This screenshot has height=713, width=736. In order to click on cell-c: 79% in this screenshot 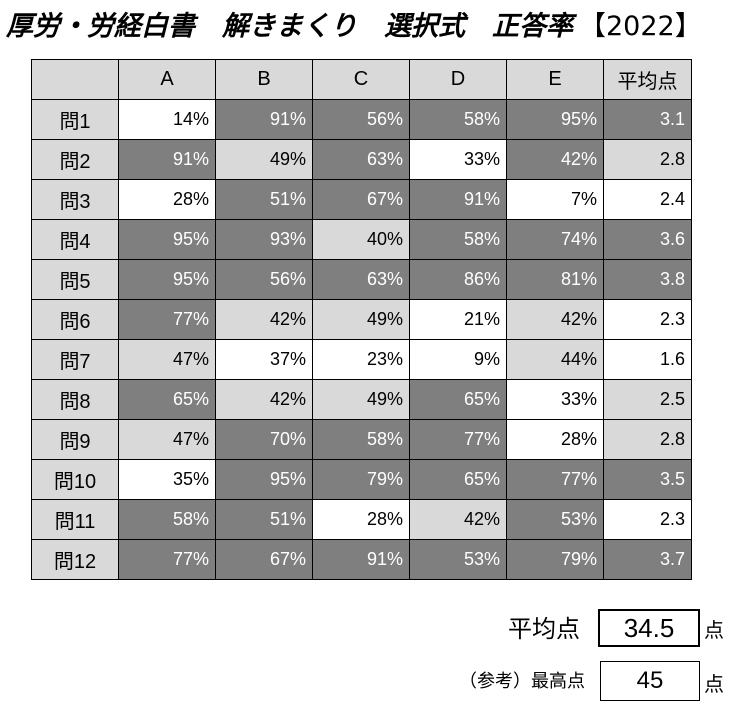, I will do `click(361, 479)`.